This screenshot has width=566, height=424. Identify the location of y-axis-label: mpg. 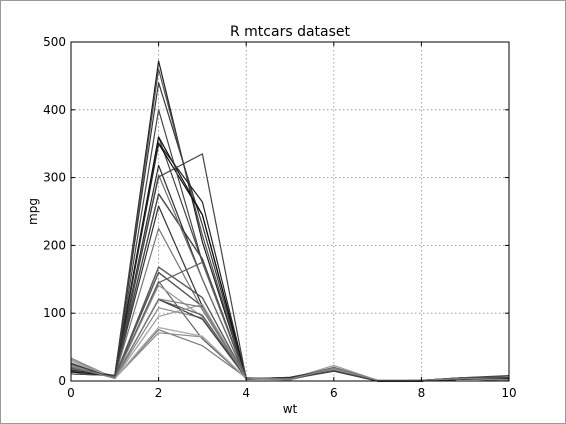
(33, 211).